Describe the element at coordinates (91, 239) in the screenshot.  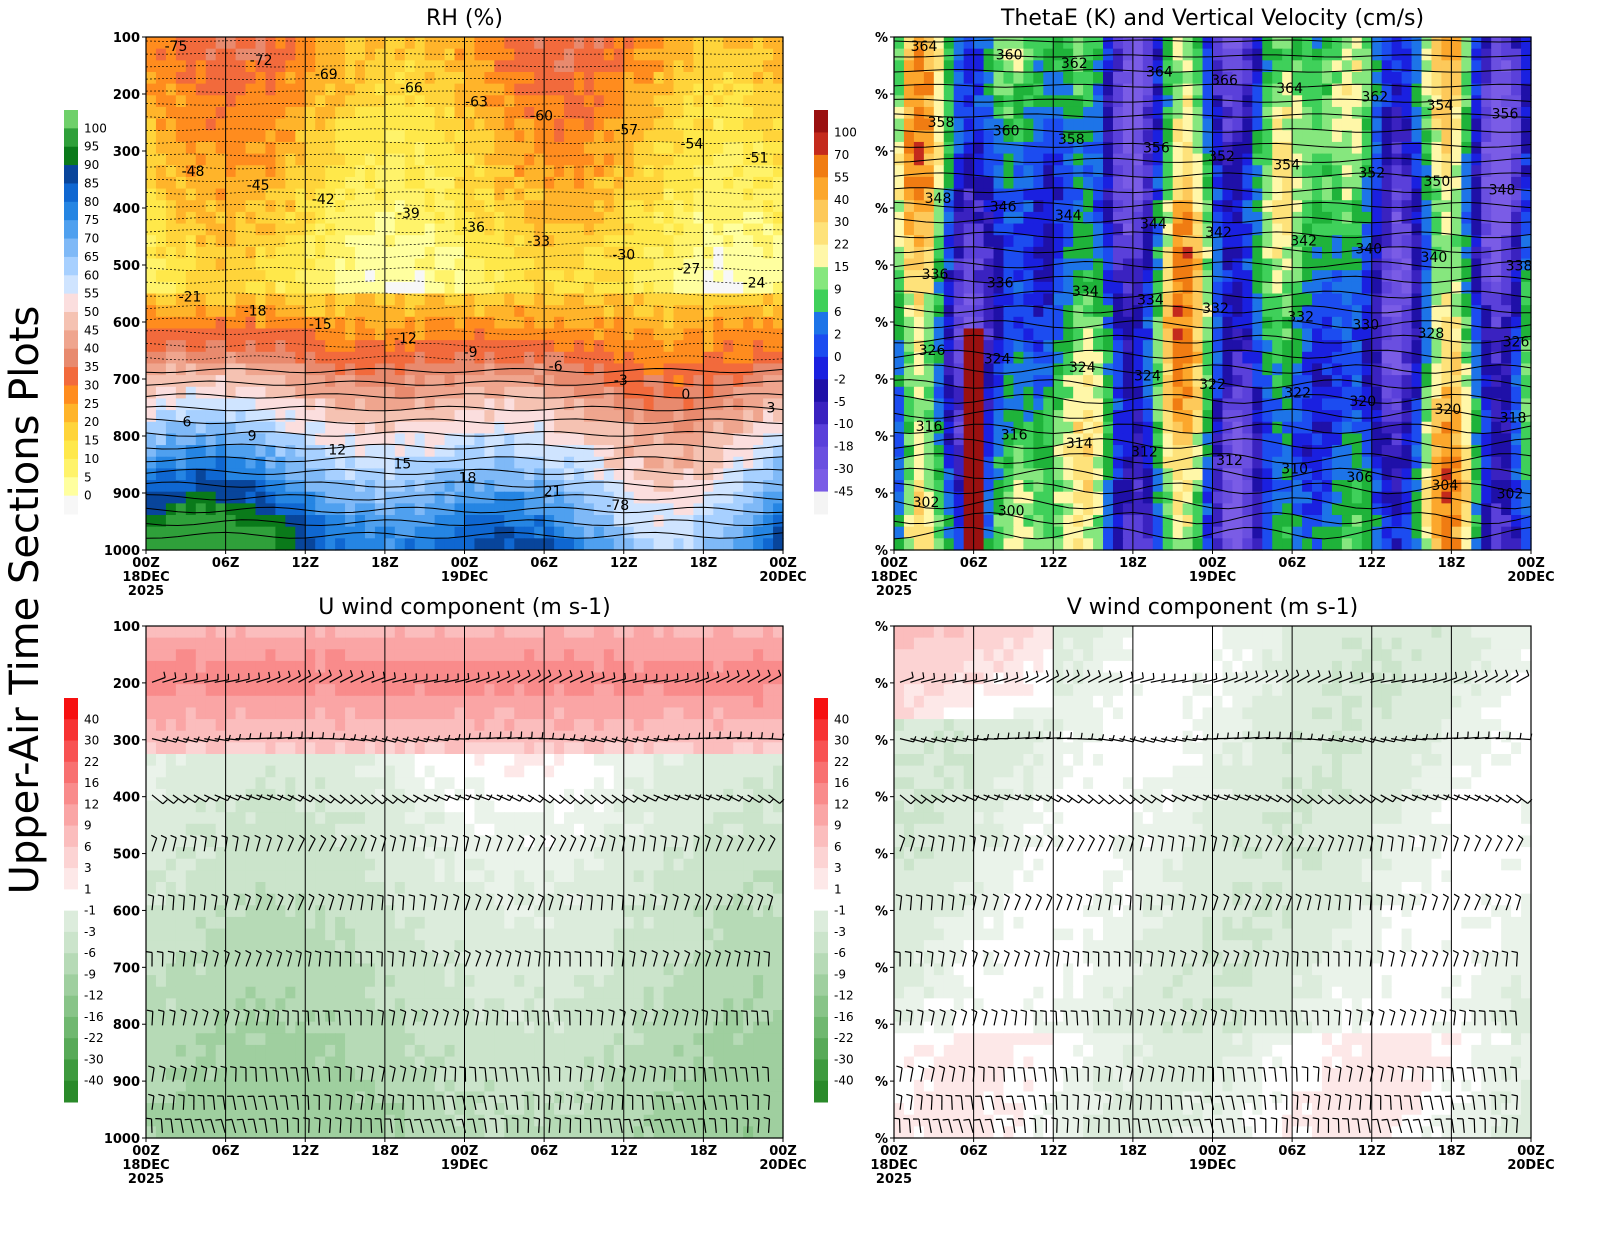
I see `colorbar-label: 70` at that location.